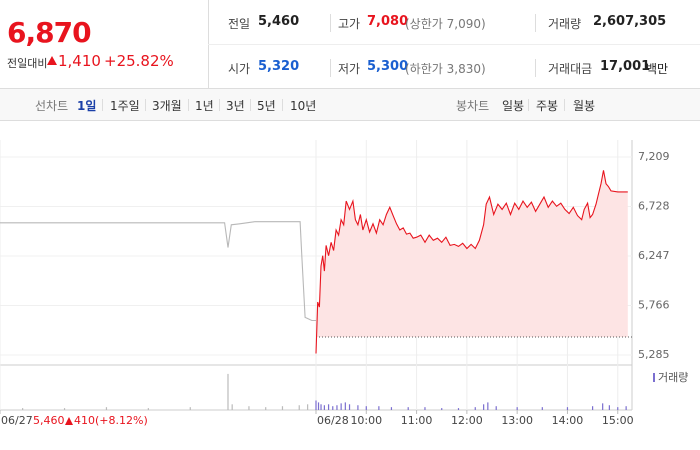  Describe the element at coordinates (570, 69) in the screenshot. I see `stat-label: 거래대금` at that location.